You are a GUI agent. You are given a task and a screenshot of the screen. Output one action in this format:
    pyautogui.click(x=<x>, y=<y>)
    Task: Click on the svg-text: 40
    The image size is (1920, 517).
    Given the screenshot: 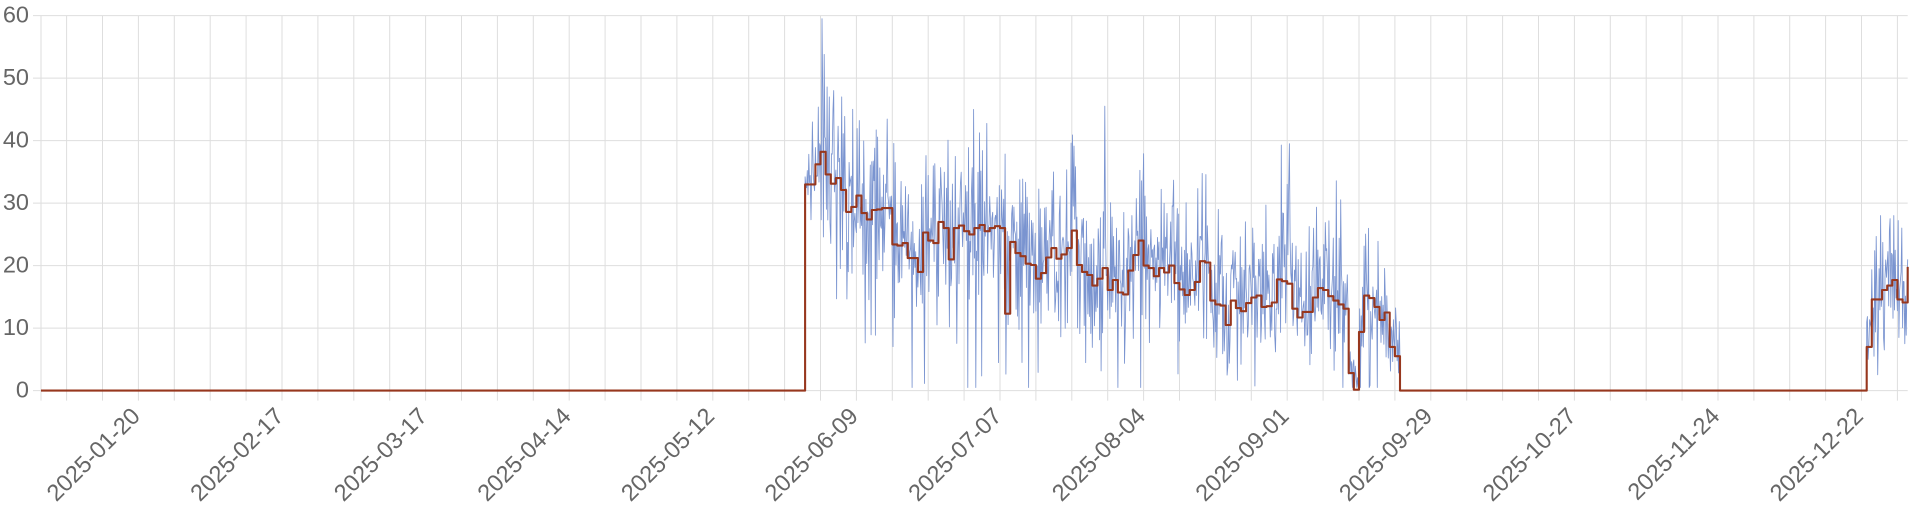 What is the action you would take?
    pyautogui.click(x=16, y=139)
    